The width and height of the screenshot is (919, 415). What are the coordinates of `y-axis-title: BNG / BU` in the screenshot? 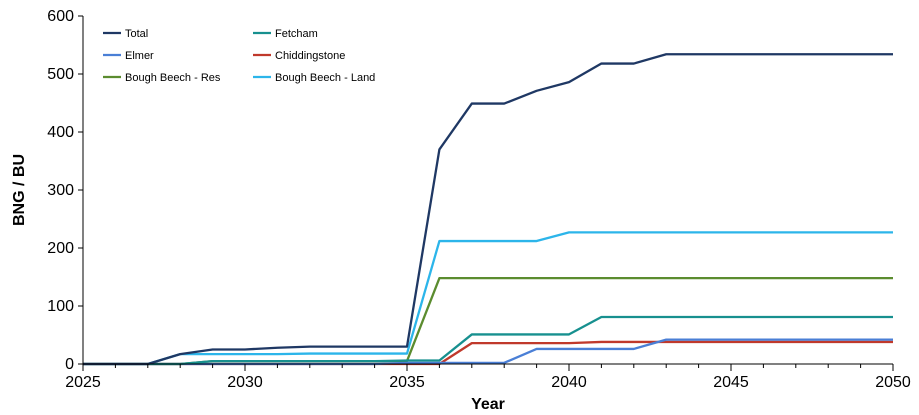 It's located at (19, 190).